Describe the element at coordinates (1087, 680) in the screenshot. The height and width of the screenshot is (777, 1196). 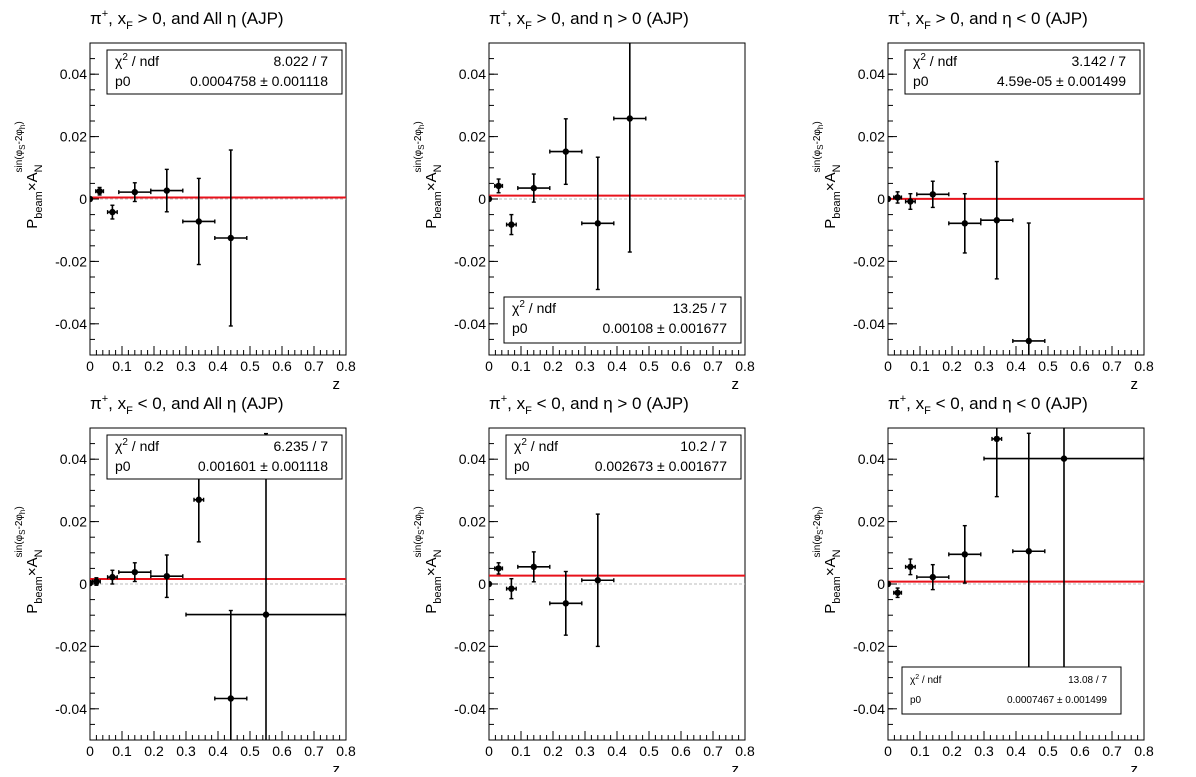
I see `chi2-value: 13.08 / 7` at that location.